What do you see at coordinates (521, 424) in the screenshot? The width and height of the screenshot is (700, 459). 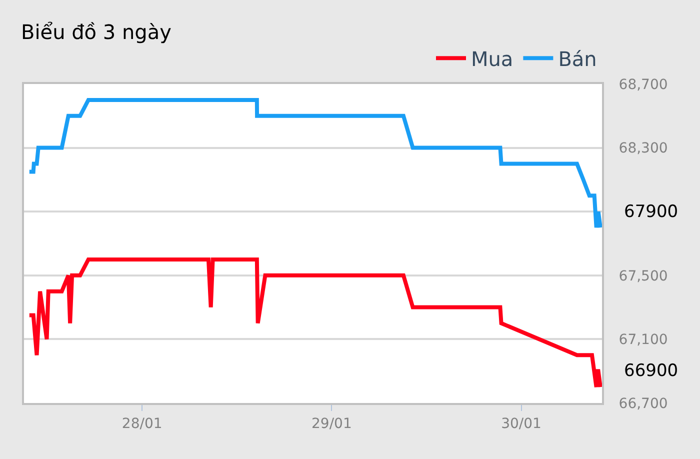 I see `x-tick-label: 30/01` at bounding box center [521, 424].